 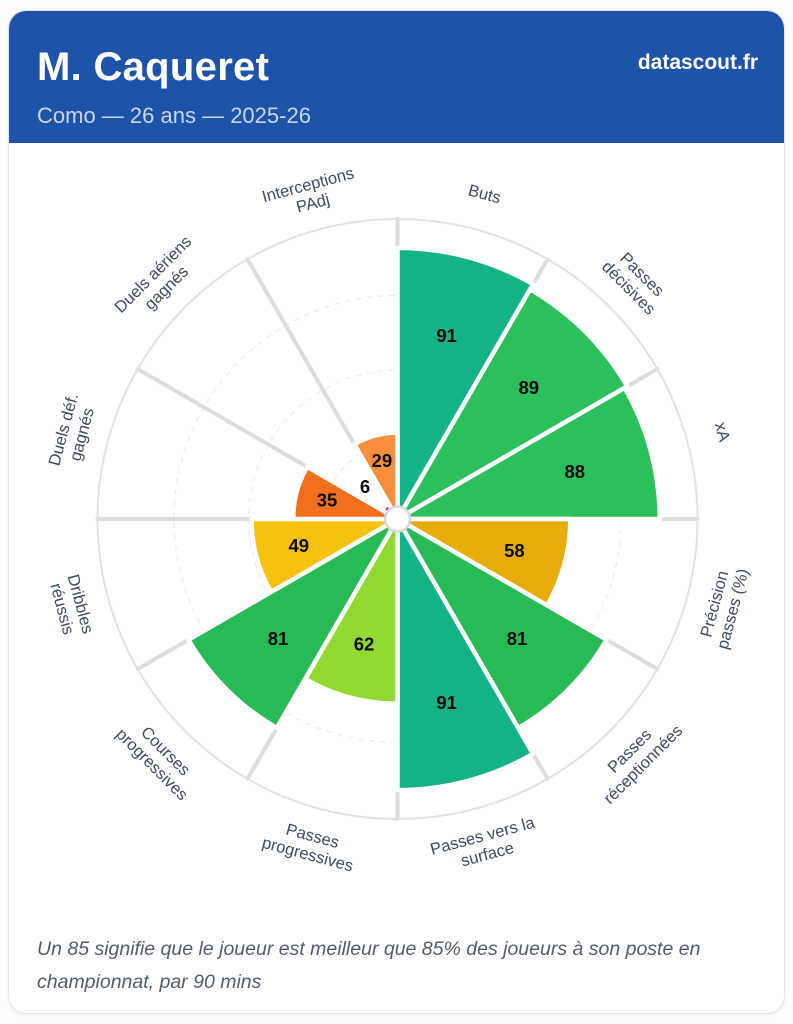 What do you see at coordinates (514, 550) in the screenshot?
I see `value-label-precision-passes: 58` at bounding box center [514, 550].